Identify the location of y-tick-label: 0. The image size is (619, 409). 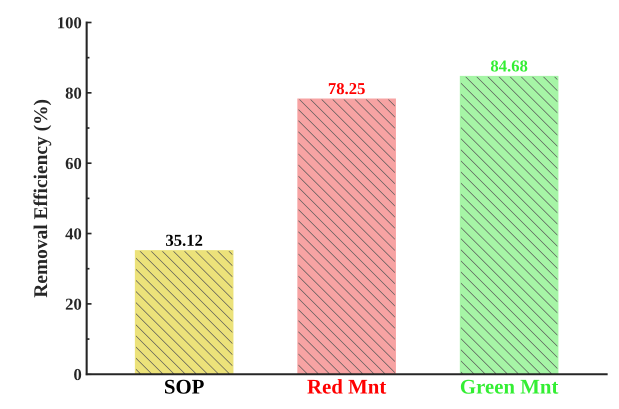
(78, 374).